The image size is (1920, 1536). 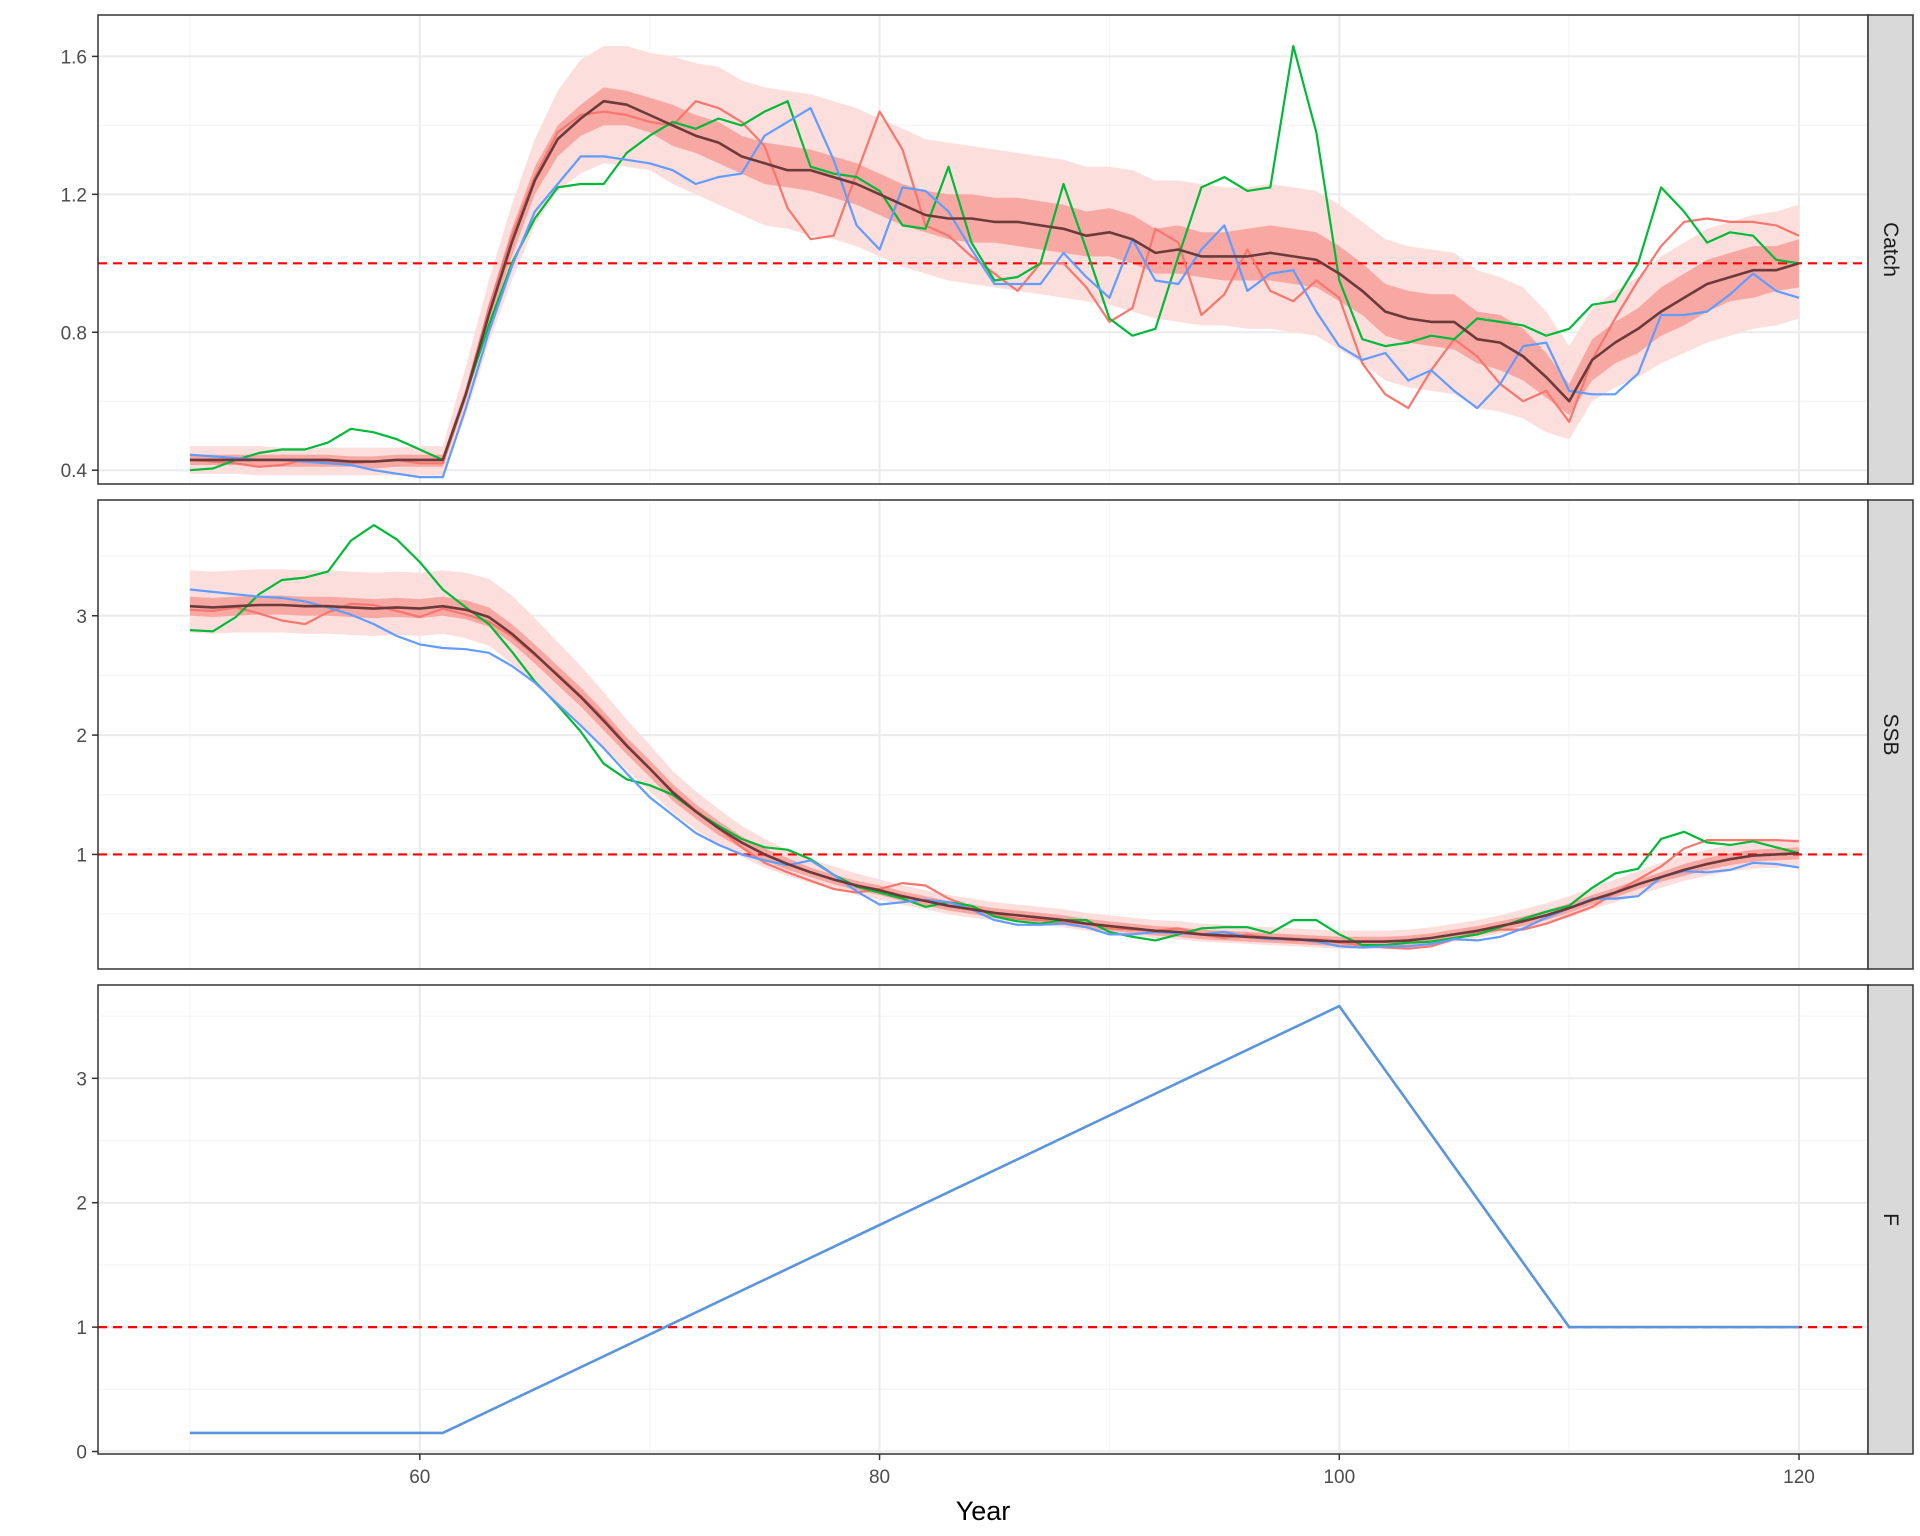 What do you see at coordinates (1339, 1477) in the screenshot?
I see `x-tick-label: 100` at bounding box center [1339, 1477].